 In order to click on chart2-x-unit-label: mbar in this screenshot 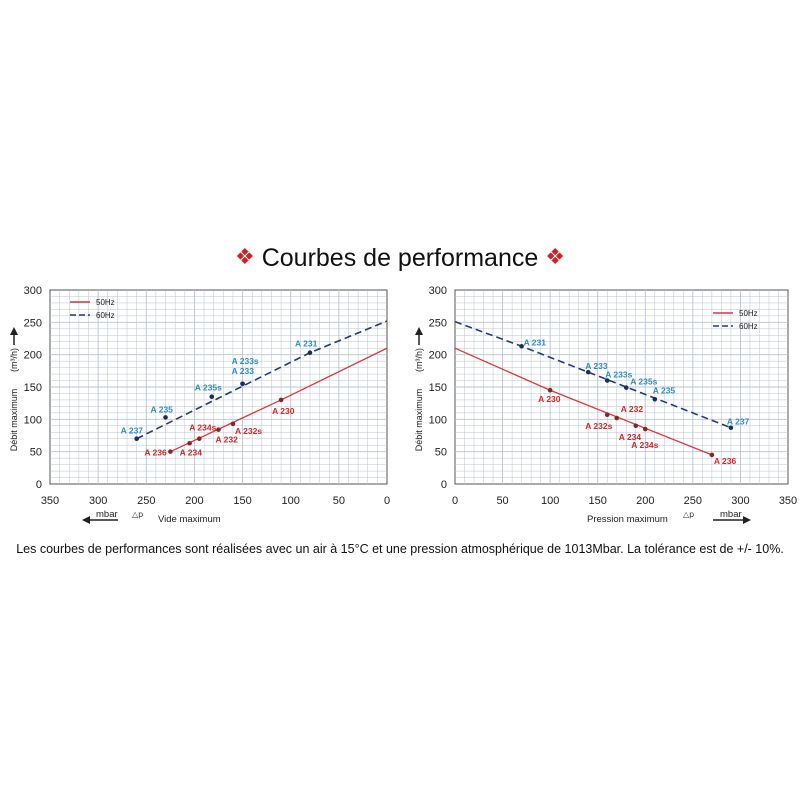, I will do `click(731, 514)`.